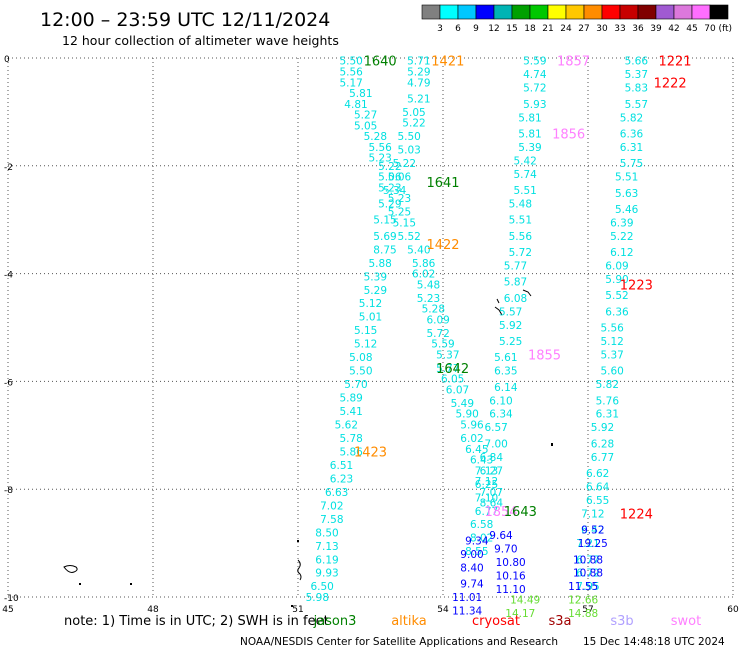 This screenshot has width=740, height=650. I want to click on swh-value: 6.10, so click(500, 401).